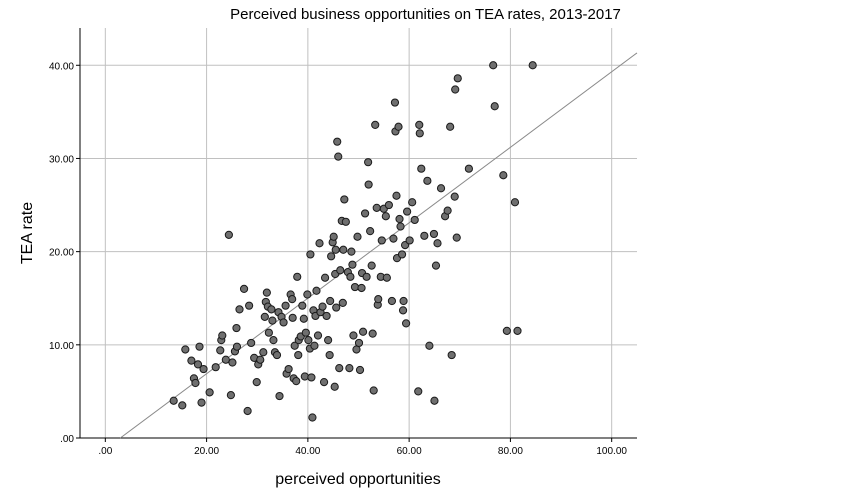 This screenshot has width=851, height=501. Describe the element at coordinates (61, 159) in the screenshot. I see `y-tick-label: 30.00` at that location.